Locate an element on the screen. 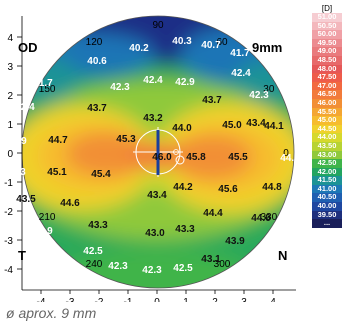 Image resolution: width=343 pixels, height=332 pixels. power-reading: 46.0 is located at coordinates (162, 157).